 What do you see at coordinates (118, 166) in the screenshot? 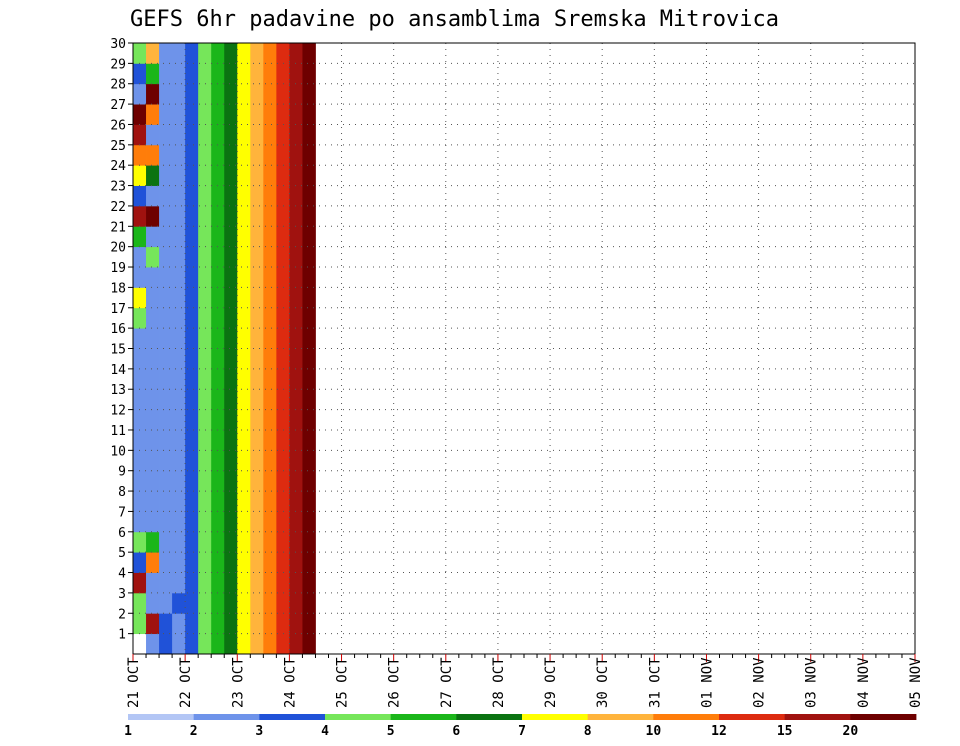
I see `y-tick-label: 24` at bounding box center [118, 166].